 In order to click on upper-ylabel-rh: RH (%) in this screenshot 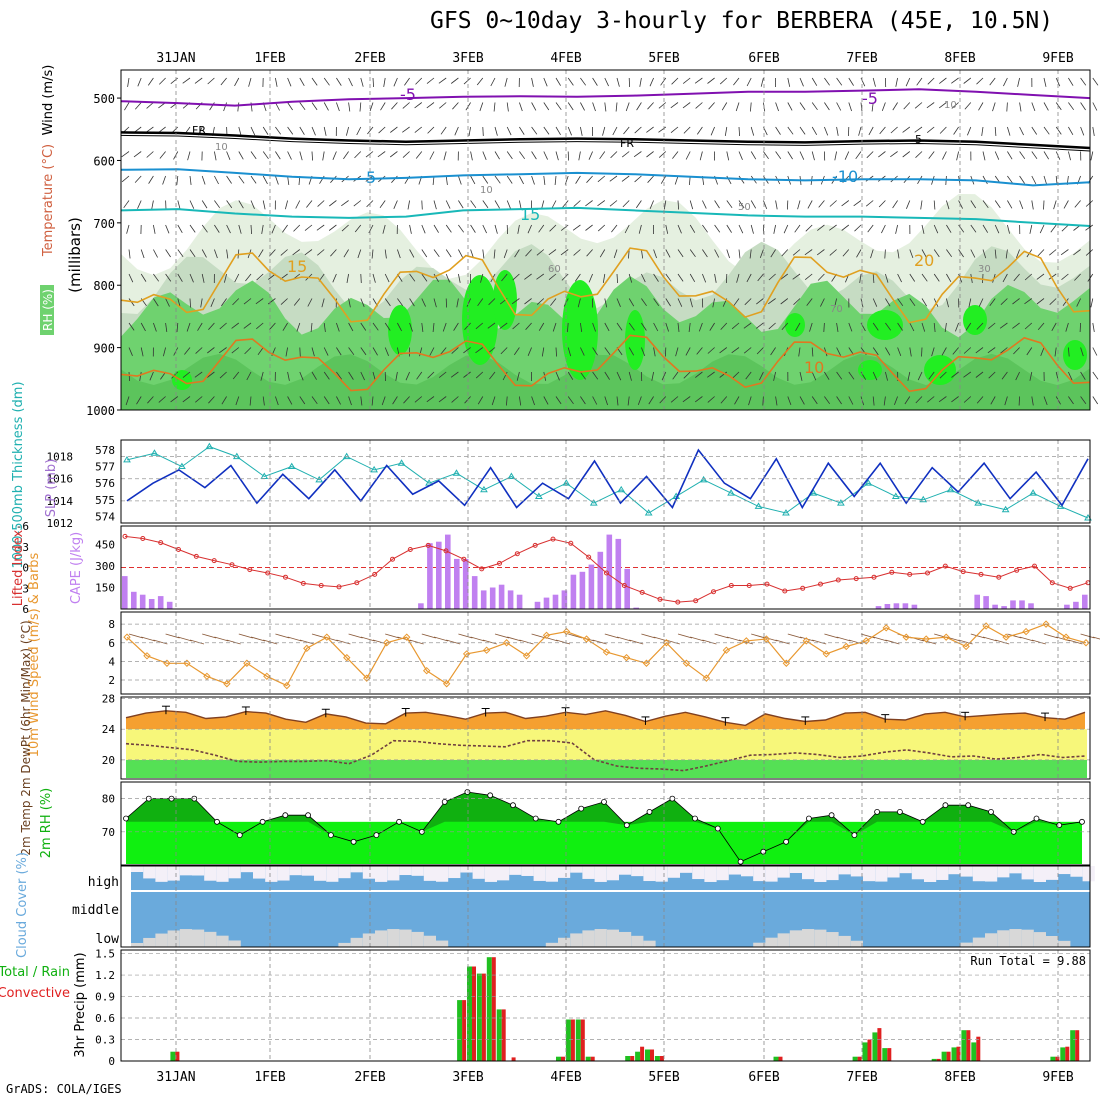, I will do `click(48, 310)`.